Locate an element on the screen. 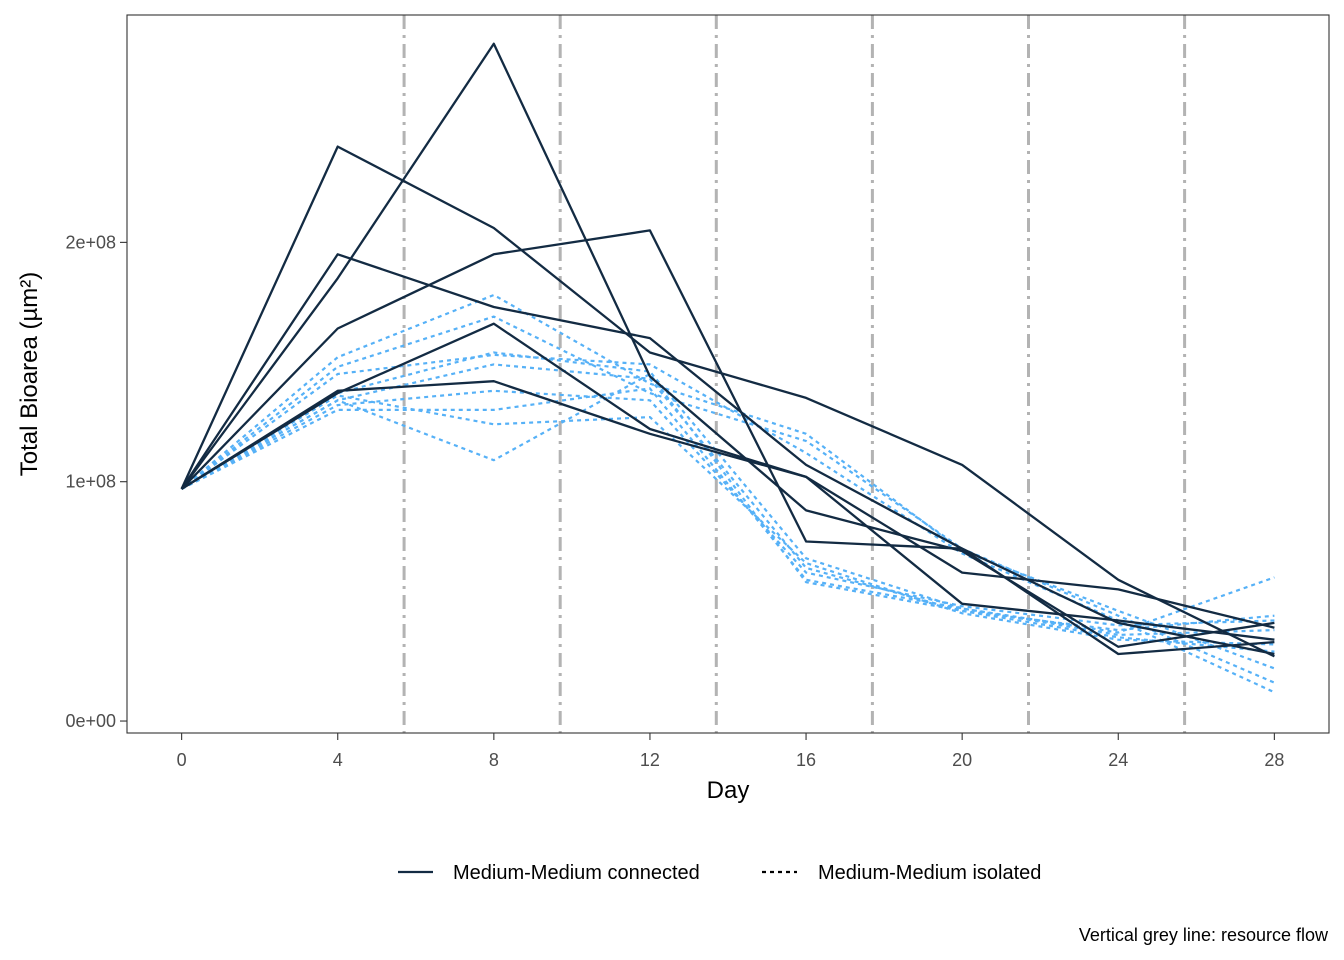 The height and width of the screenshot is (960, 1344). x-tick-label-0: 0 is located at coordinates (182, 760).